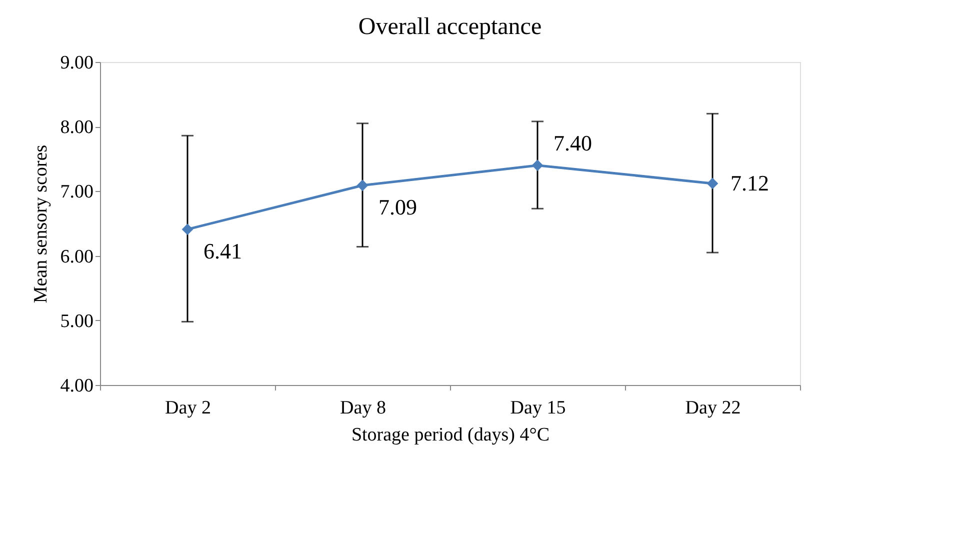  Describe the element at coordinates (713, 408) in the screenshot. I see `x-tick-label: Day 22` at that location.